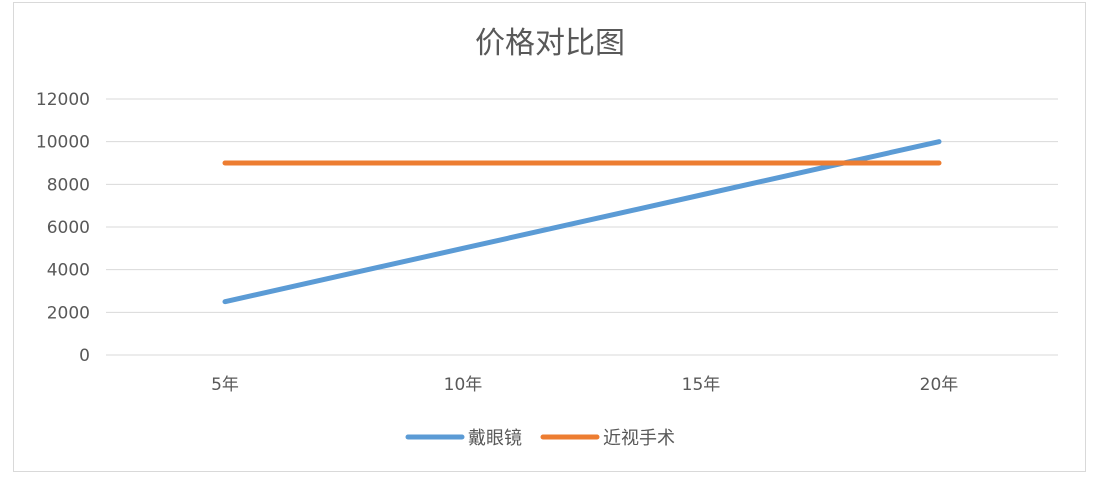 This screenshot has height=478, width=1100. Describe the element at coordinates (68, 228) in the screenshot. I see `y-tick-label: 6000` at that location.